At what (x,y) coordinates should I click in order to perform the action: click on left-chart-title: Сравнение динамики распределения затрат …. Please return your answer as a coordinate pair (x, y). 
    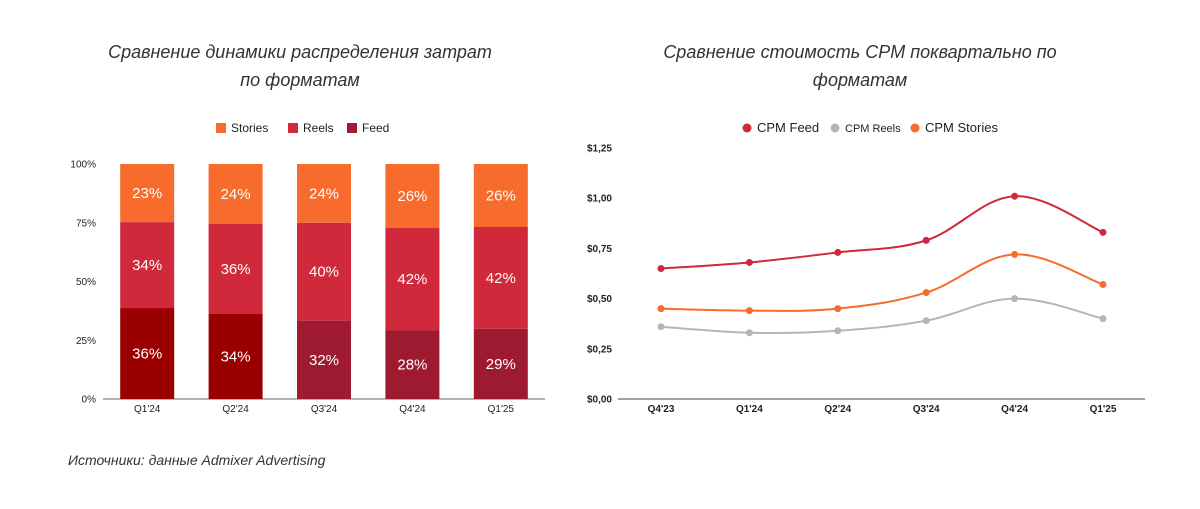
    Looking at the image, I should click on (300, 66).